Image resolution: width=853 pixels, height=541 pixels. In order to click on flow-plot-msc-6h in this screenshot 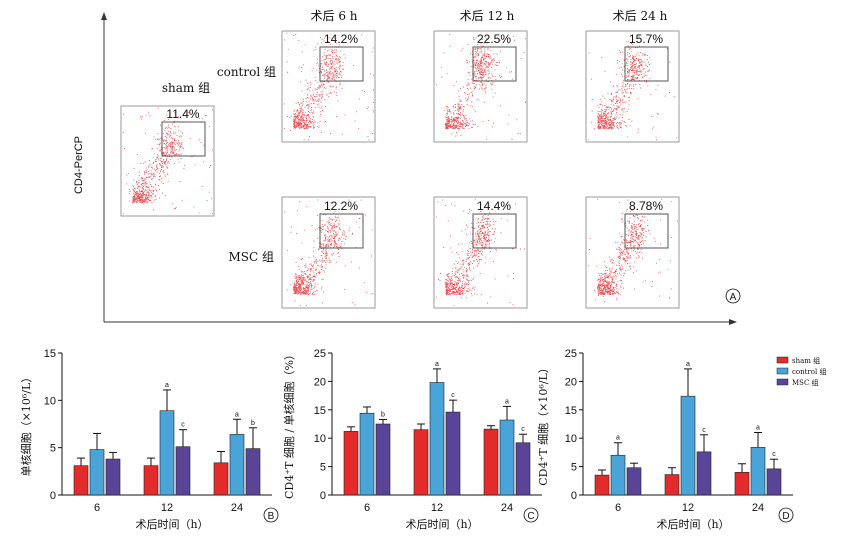, I will do `click(328, 252)`.